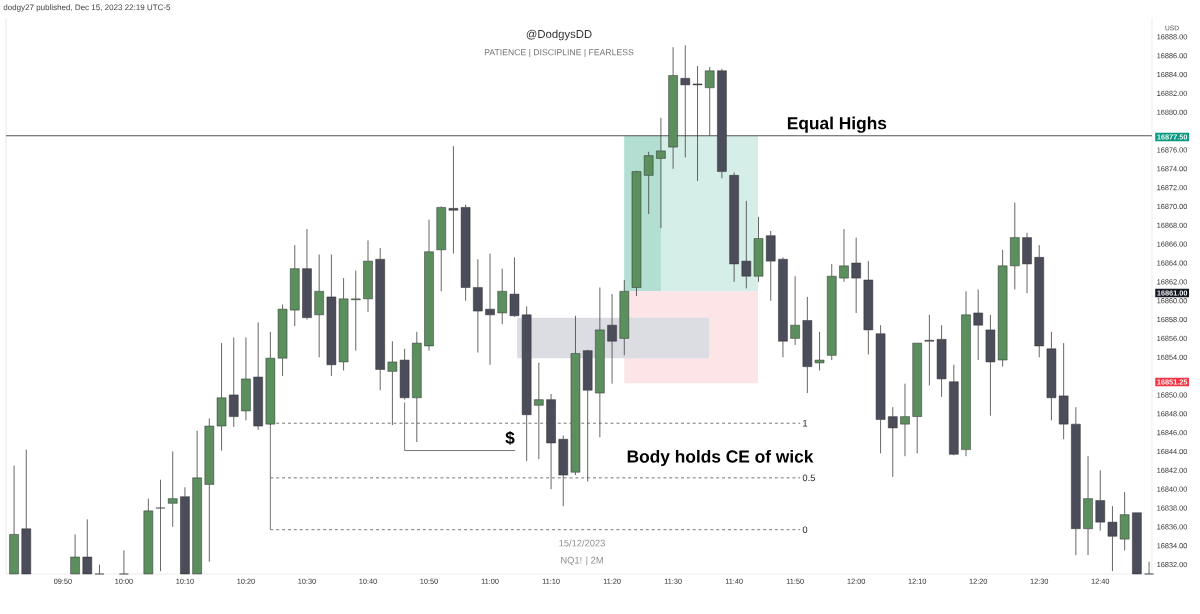 The width and height of the screenshot is (1200, 614). I want to click on annotation: 15/12/2023, so click(582, 543).